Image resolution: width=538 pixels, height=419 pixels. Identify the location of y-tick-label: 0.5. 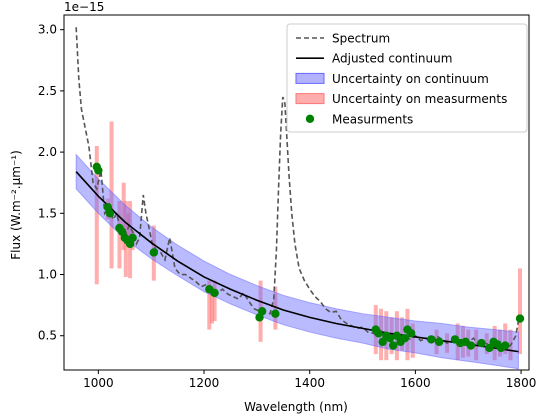
(47, 336).